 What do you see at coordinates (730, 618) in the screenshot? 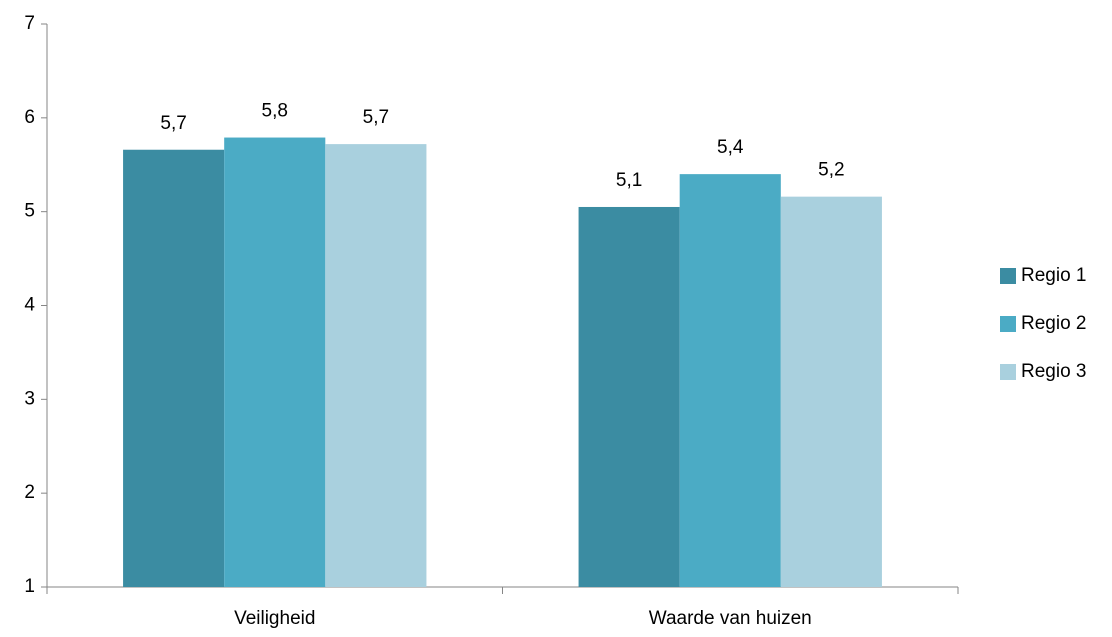
I see `x-tick-label: Waarde van huizen` at bounding box center [730, 618].